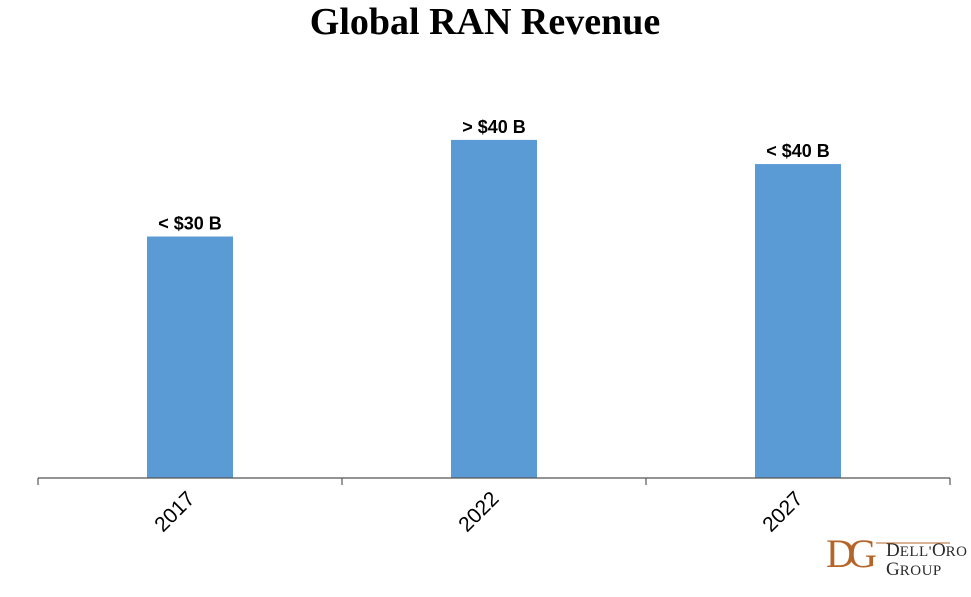 This screenshot has height=597, width=971. Describe the element at coordinates (494, 127) in the screenshot. I see `data-label-2022: > $40 B` at that location.